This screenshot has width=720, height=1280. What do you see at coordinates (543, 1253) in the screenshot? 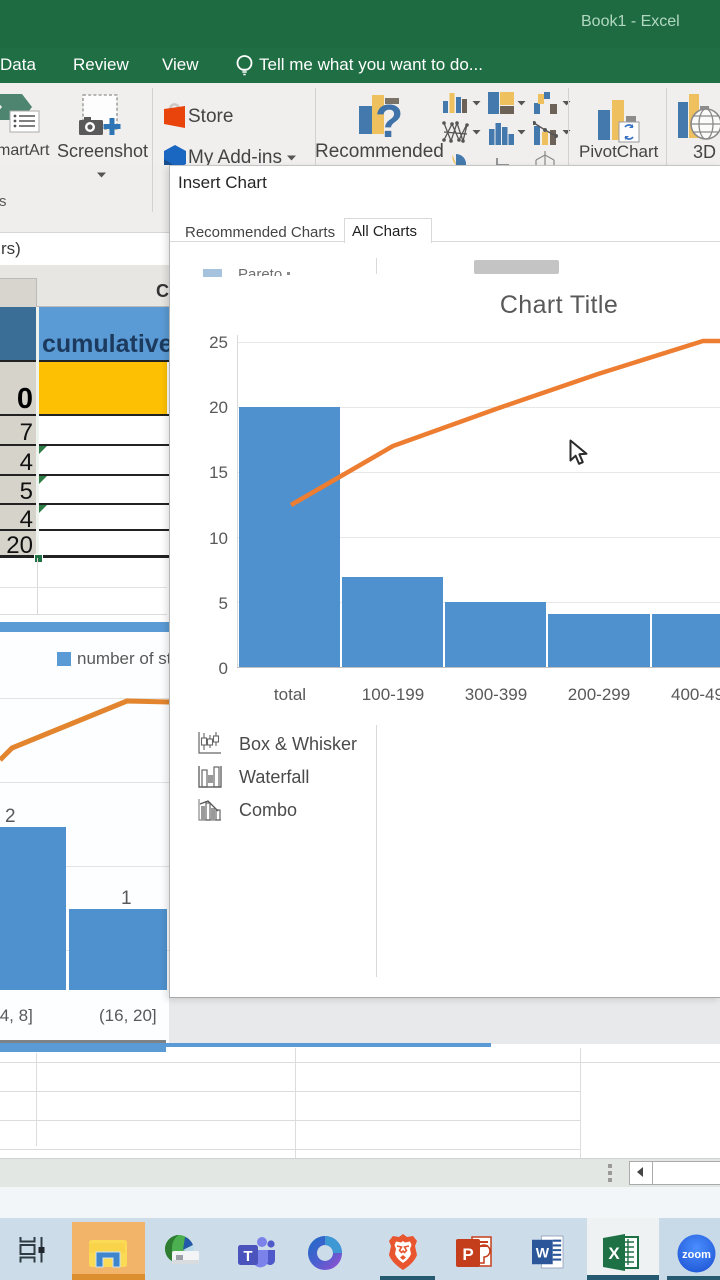
I see `svg-text: W` at bounding box center [543, 1253].